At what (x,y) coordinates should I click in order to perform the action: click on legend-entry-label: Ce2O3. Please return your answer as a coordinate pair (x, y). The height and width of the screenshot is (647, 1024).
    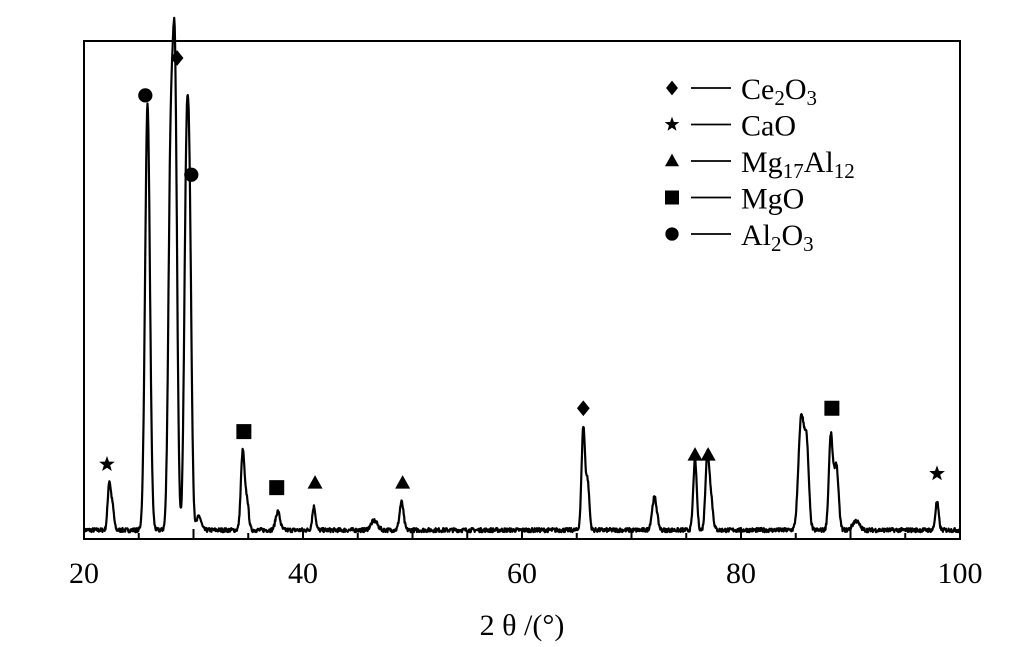
    Looking at the image, I should click on (779, 91).